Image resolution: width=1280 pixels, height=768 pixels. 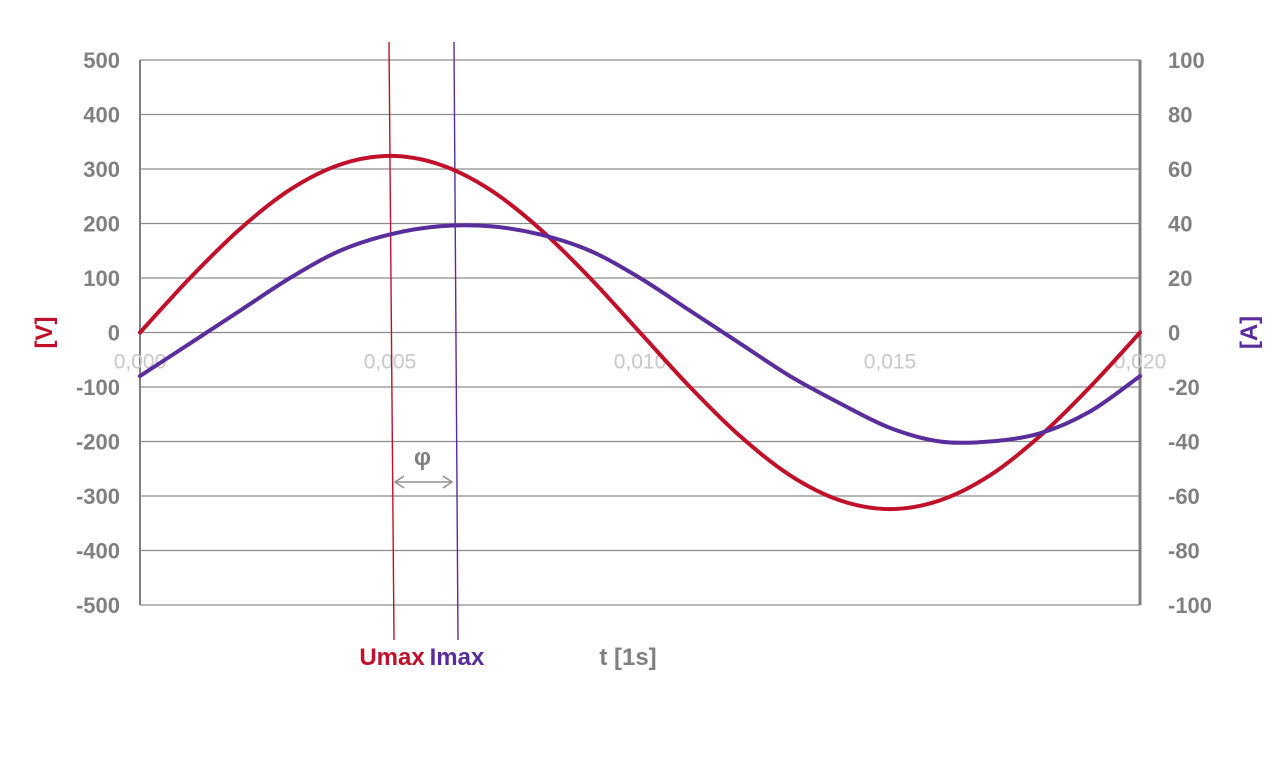 What do you see at coordinates (448, 482) in the screenshot?
I see `phase-arrow-right-head` at bounding box center [448, 482].